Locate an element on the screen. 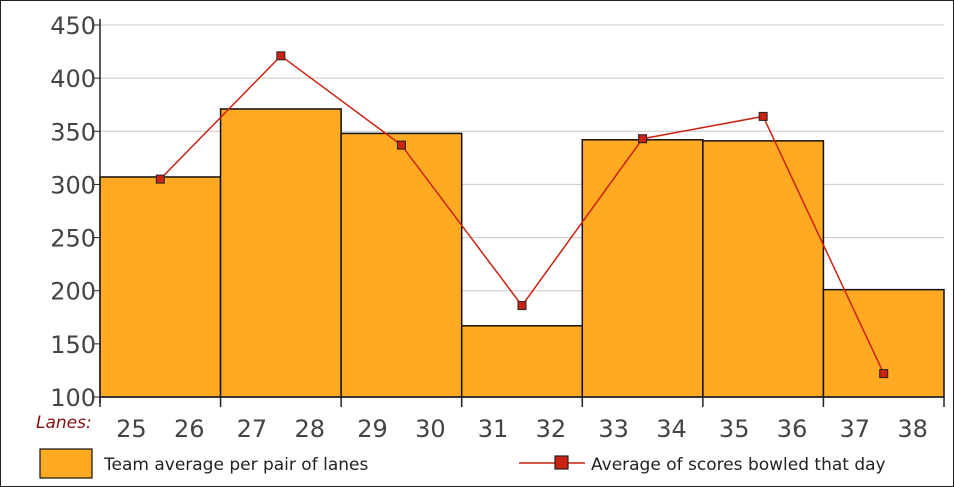  y-tick-label: 200 is located at coordinates (73, 292).